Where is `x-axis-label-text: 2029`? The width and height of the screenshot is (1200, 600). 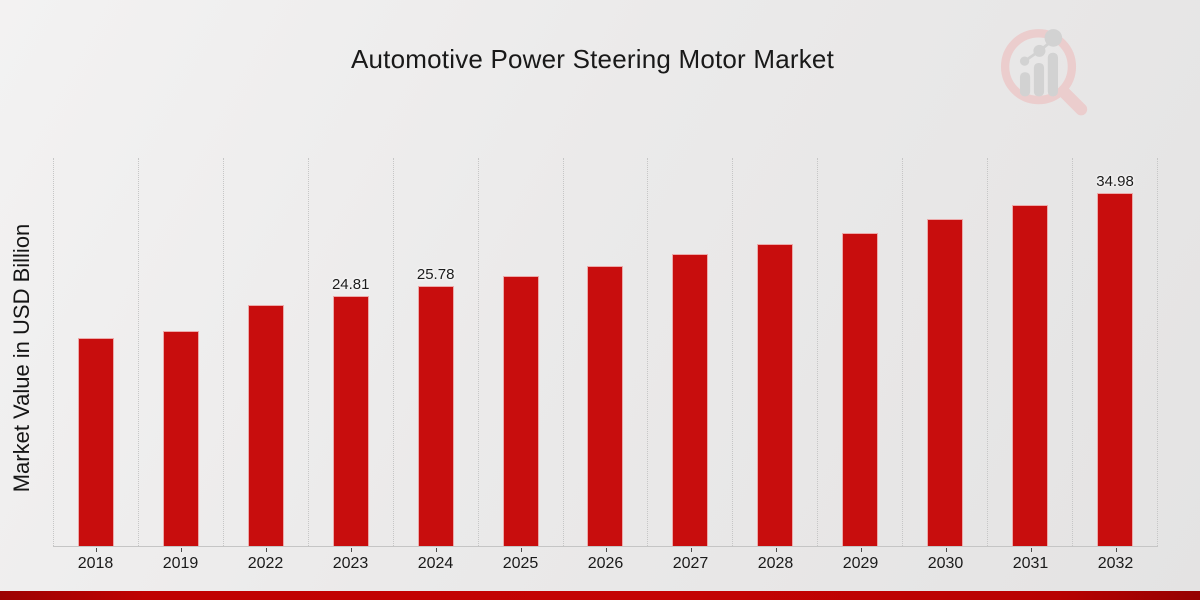 x-axis-label-text: 2029 is located at coordinates (860, 563).